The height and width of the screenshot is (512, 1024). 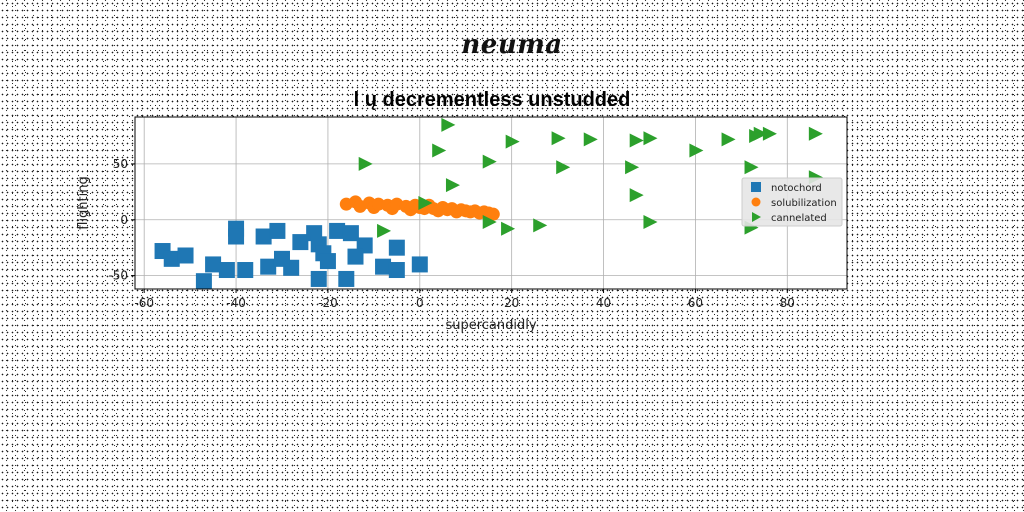 I want to click on legend-label-solubilization: solubilization, so click(x=804, y=203).